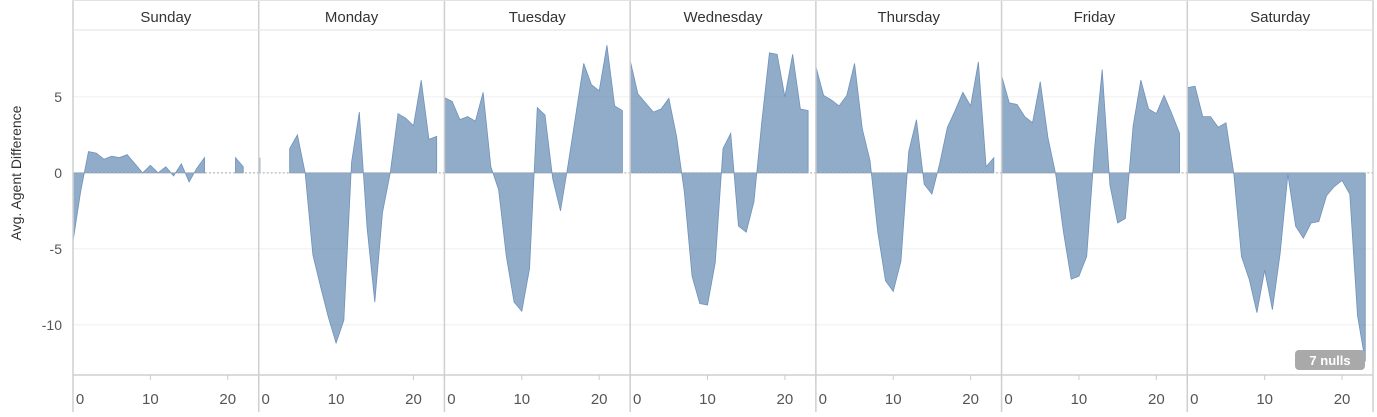 The image size is (1377, 417). Describe the element at coordinates (56, 249) in the screenshot. I see `y-tick-label: -5` at that location.